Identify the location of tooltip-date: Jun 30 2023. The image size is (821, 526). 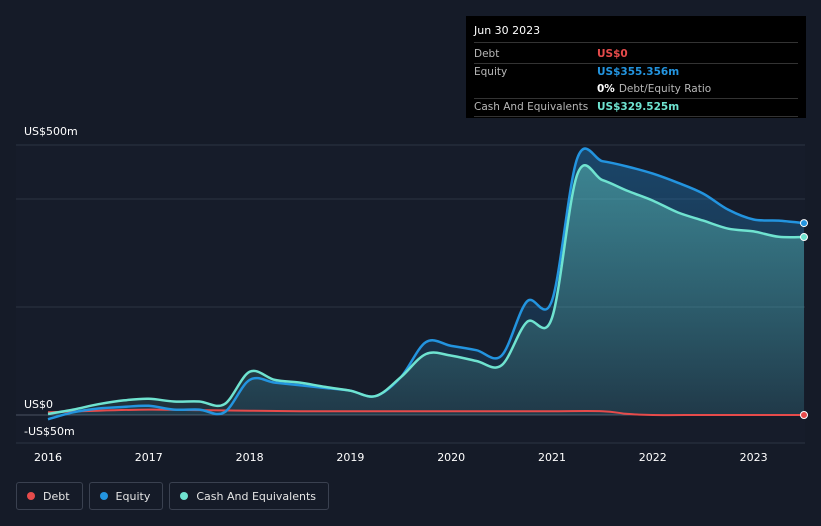
(636, 33).